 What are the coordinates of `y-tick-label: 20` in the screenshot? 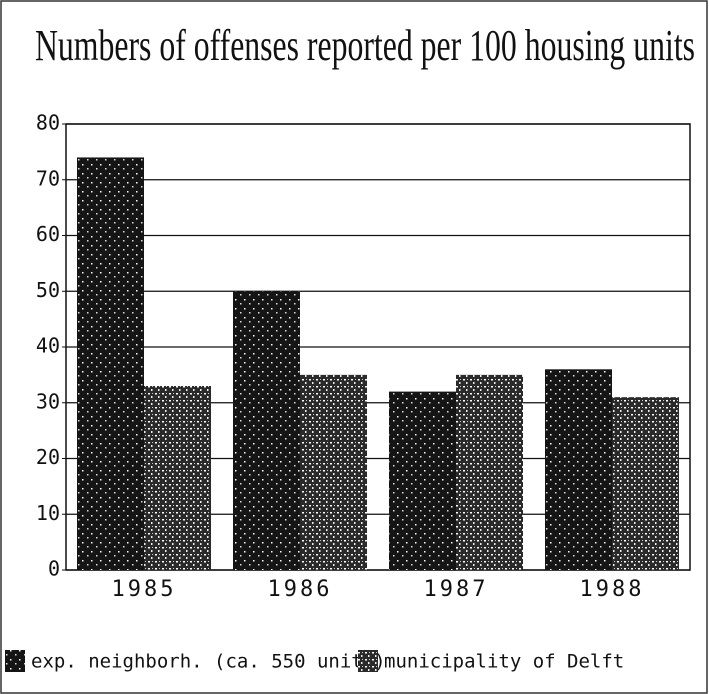 It's located at (48, 457).